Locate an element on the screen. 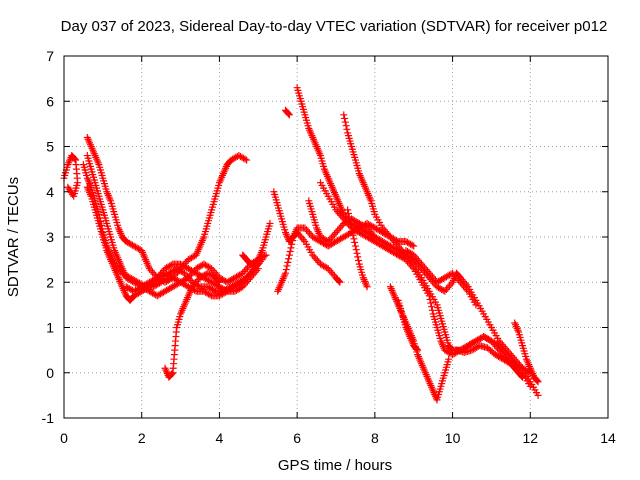  x-tick-label: 14 is located at coordinates (608, 438).